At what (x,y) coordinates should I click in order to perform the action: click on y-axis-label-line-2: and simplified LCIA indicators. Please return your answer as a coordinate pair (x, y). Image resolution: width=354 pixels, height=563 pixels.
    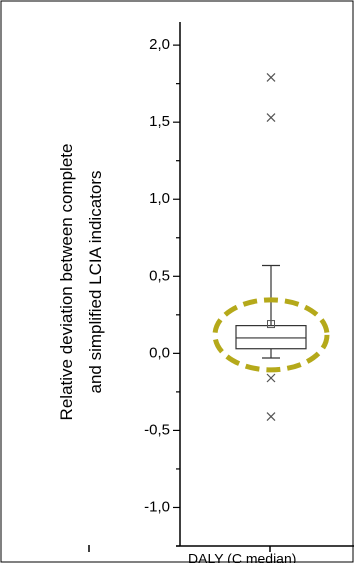
    Looking at the image, I should click on (95, 281).